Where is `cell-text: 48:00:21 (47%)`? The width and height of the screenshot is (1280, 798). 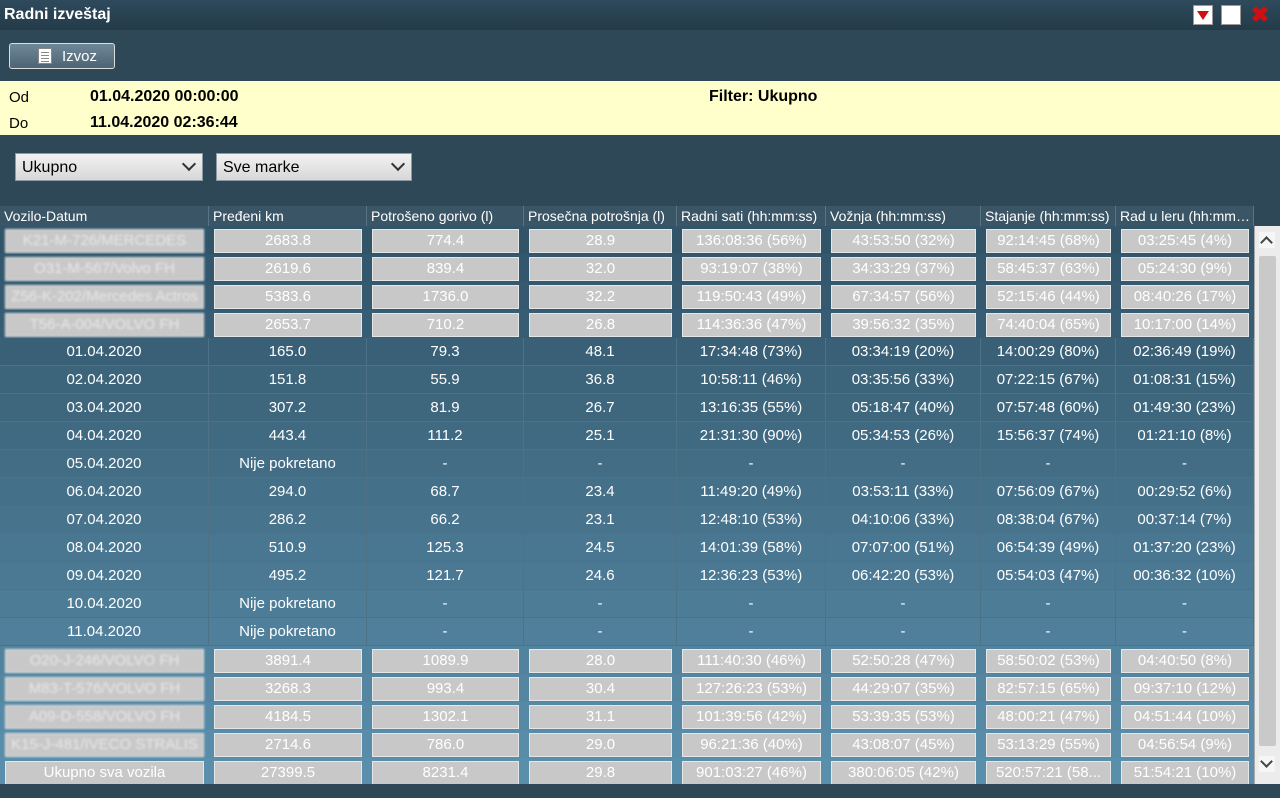
cell-text: 48:00:21 (47%) is located at coordinates (1048, 717).